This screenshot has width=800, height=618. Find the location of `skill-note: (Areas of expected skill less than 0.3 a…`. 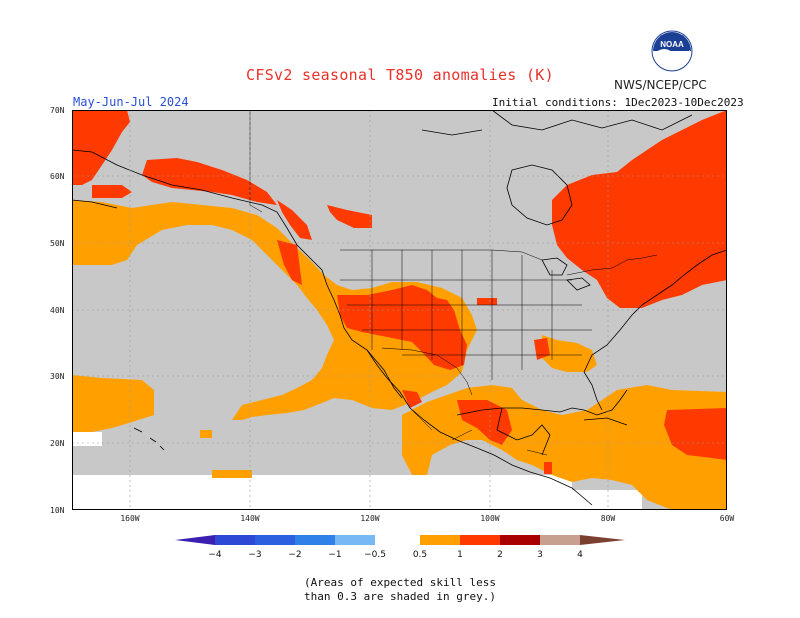

skill-note: (Areas of expected skill less than 0.3 a… is located at coordinates (400, 590).